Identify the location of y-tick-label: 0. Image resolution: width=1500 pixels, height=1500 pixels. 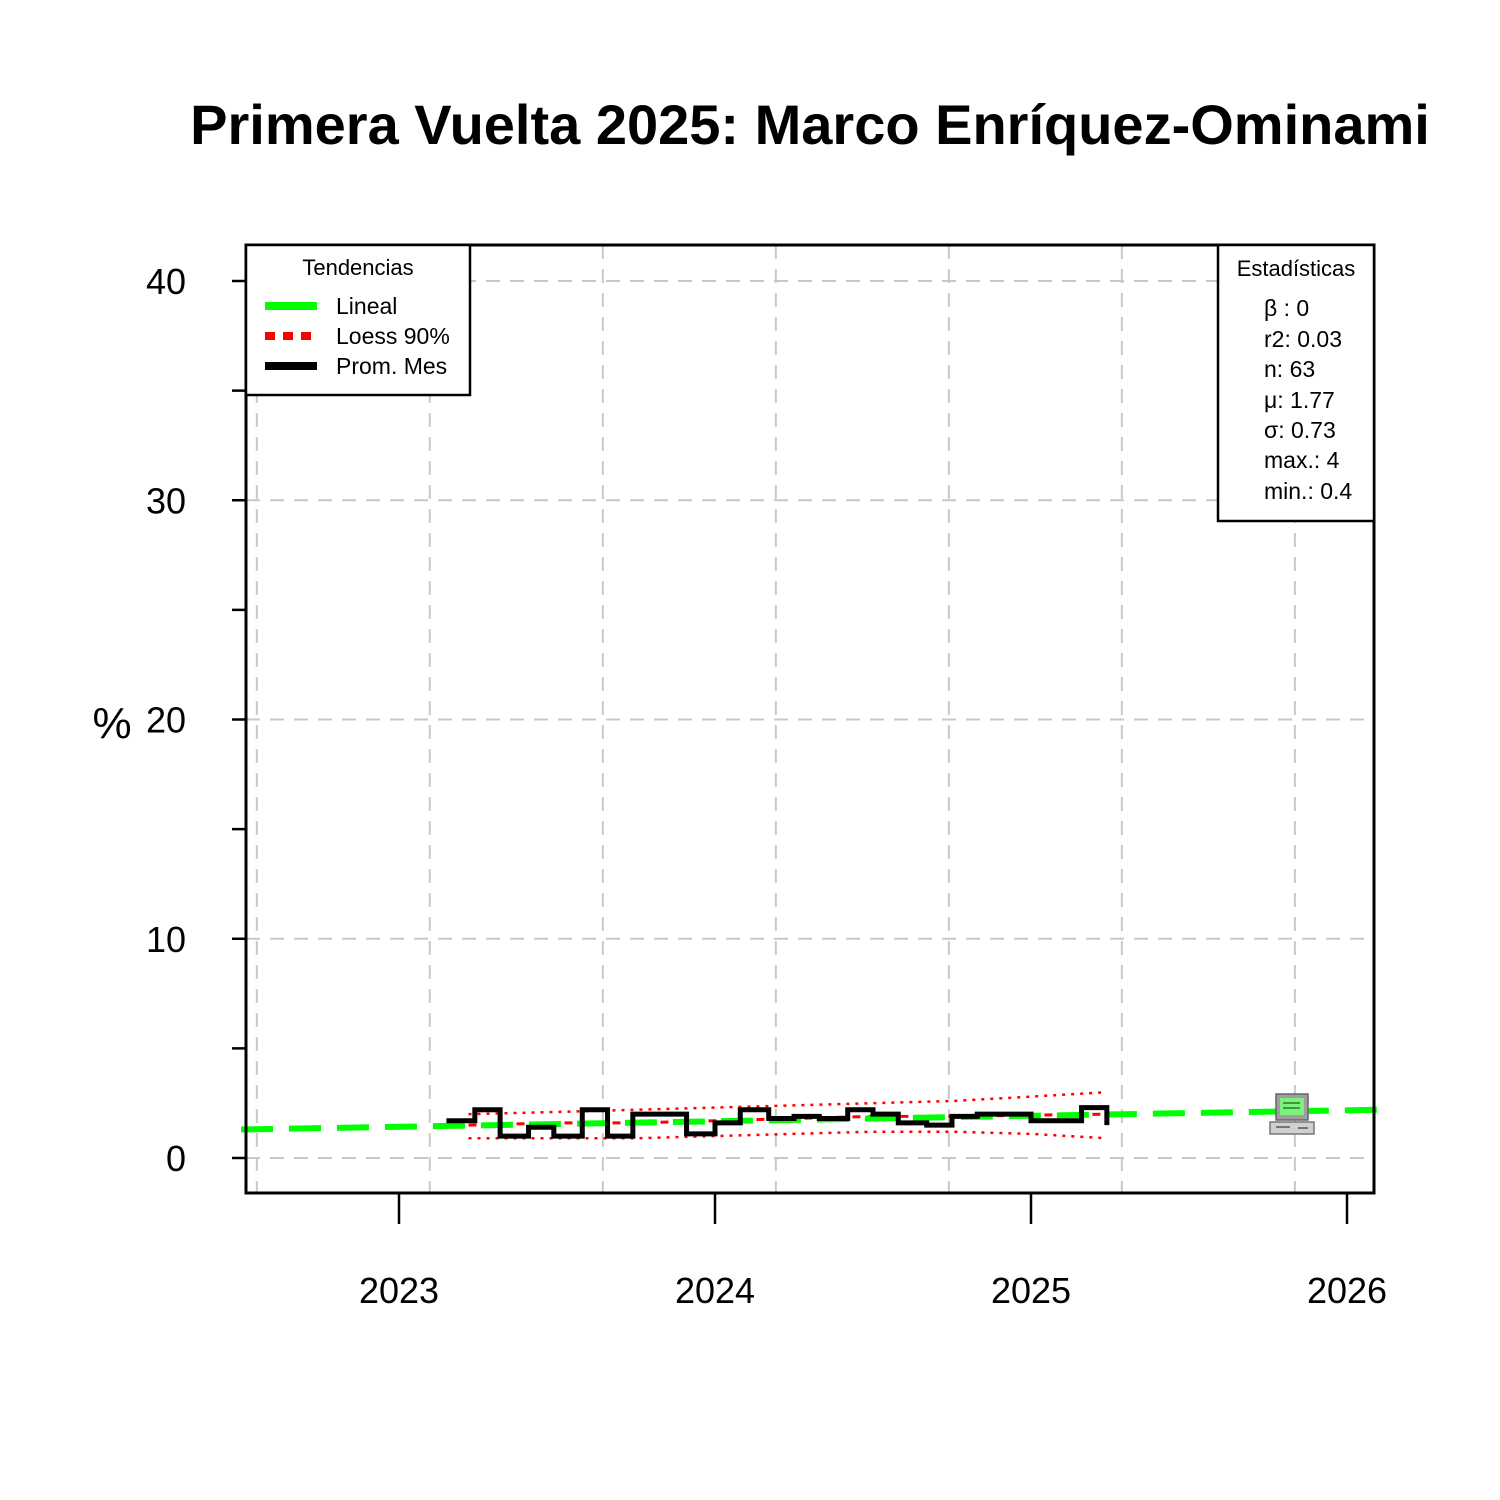
(176, 1158).